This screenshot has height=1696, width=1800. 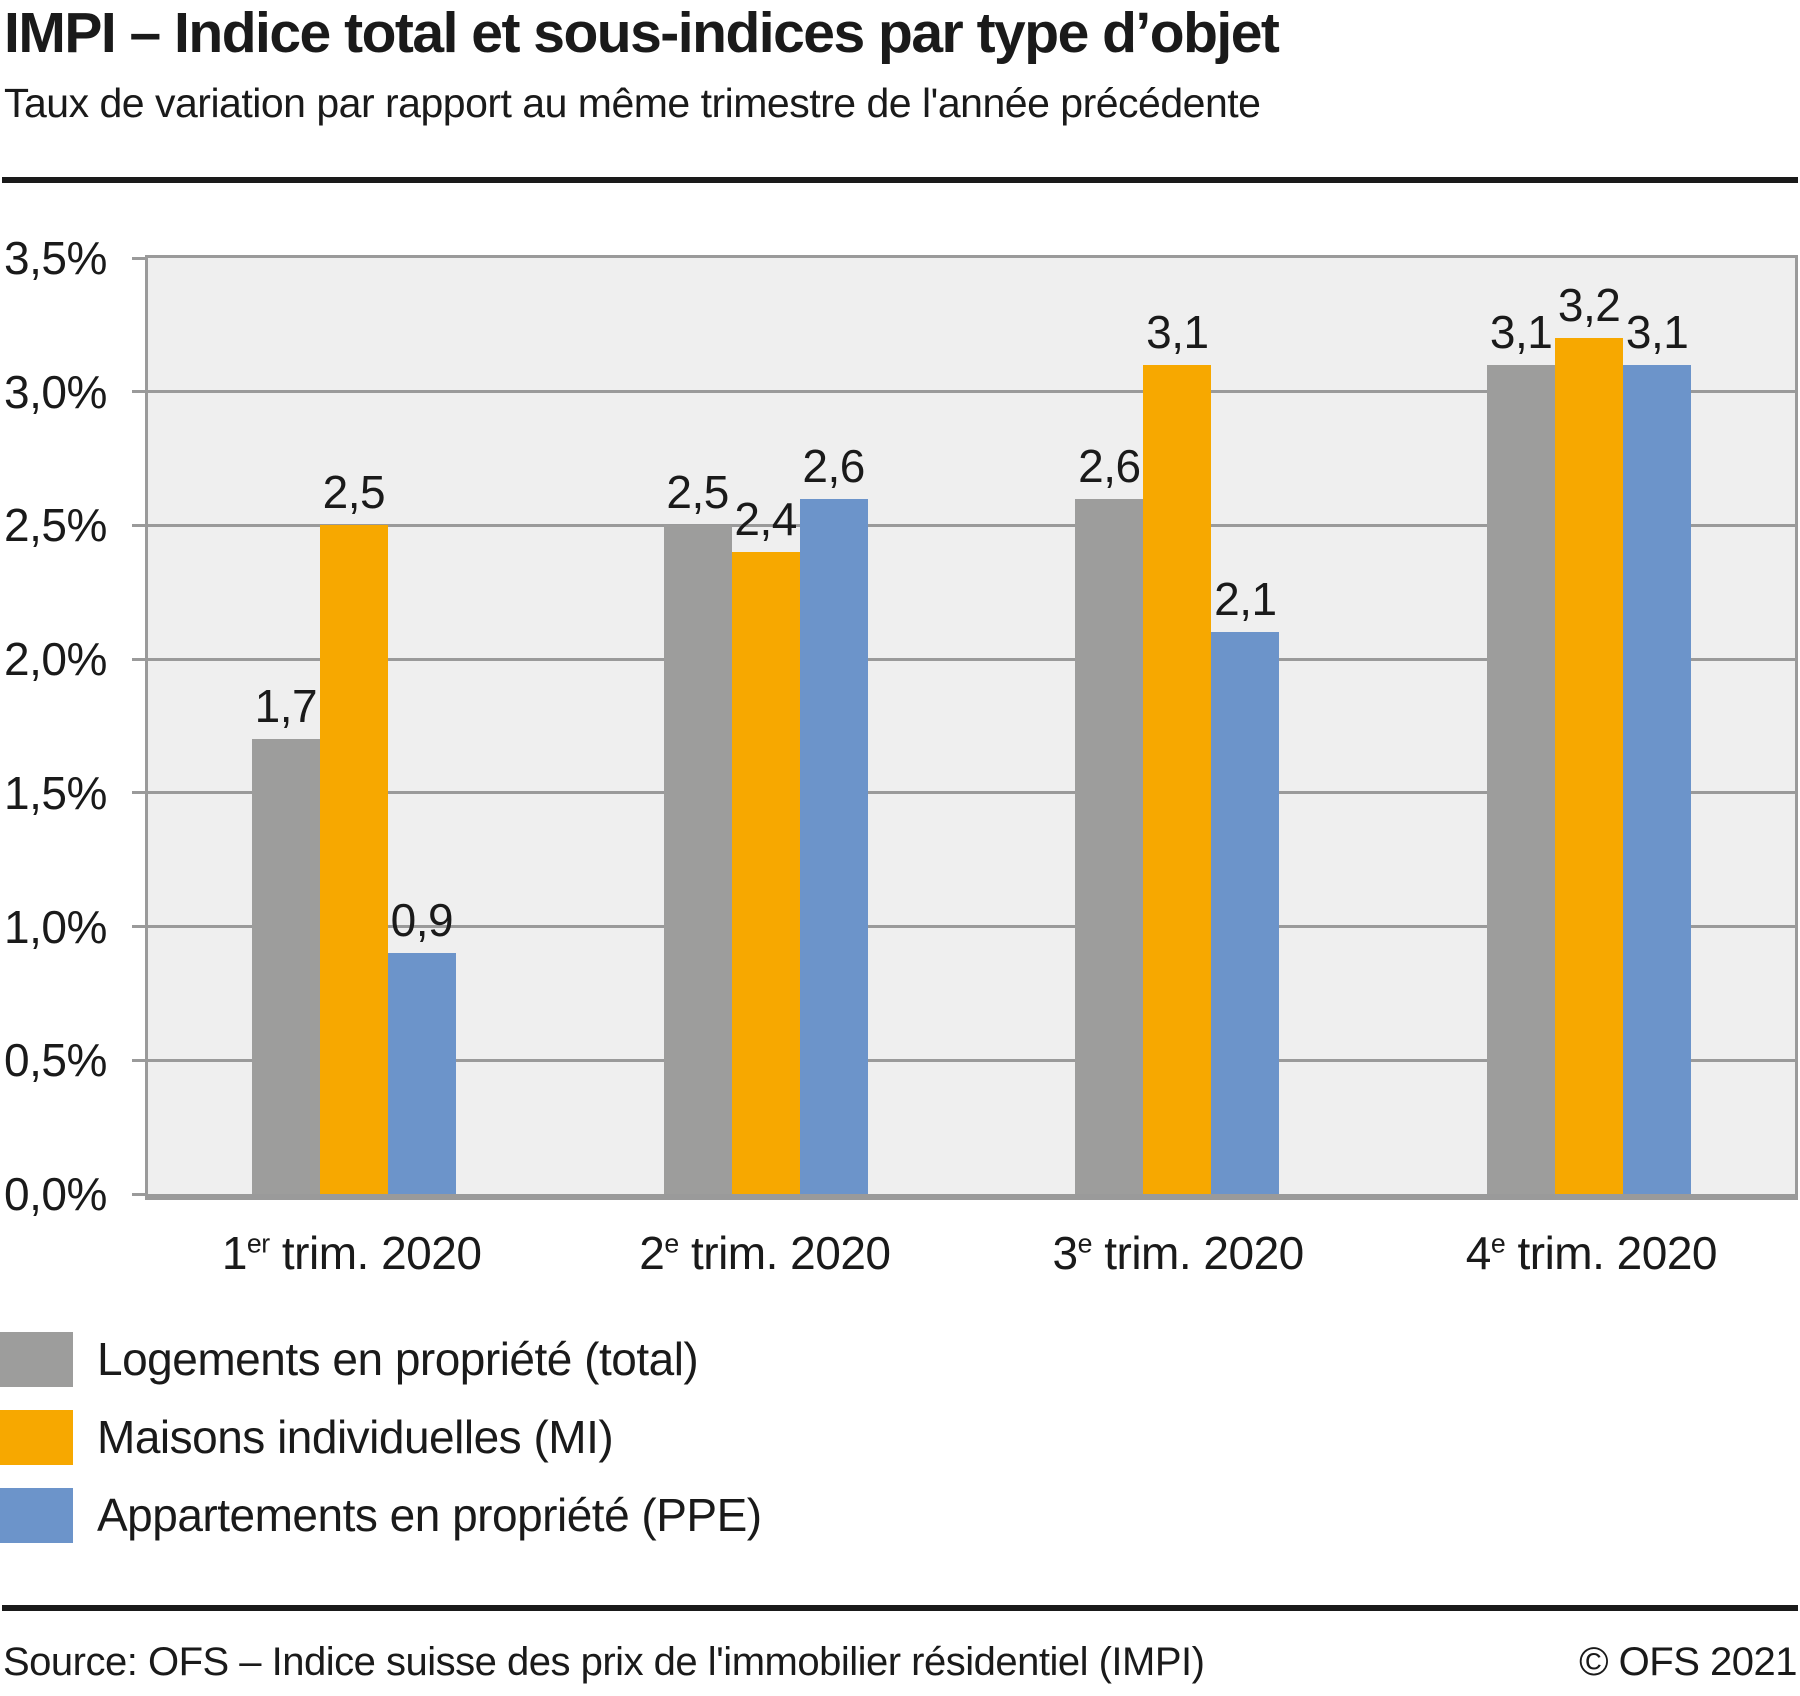 What do you see at coordinates (429, 1515) in the screenshot?
I see `legend-label: Appartements en propriété (PPE)` at bounding box center [429, 1515].